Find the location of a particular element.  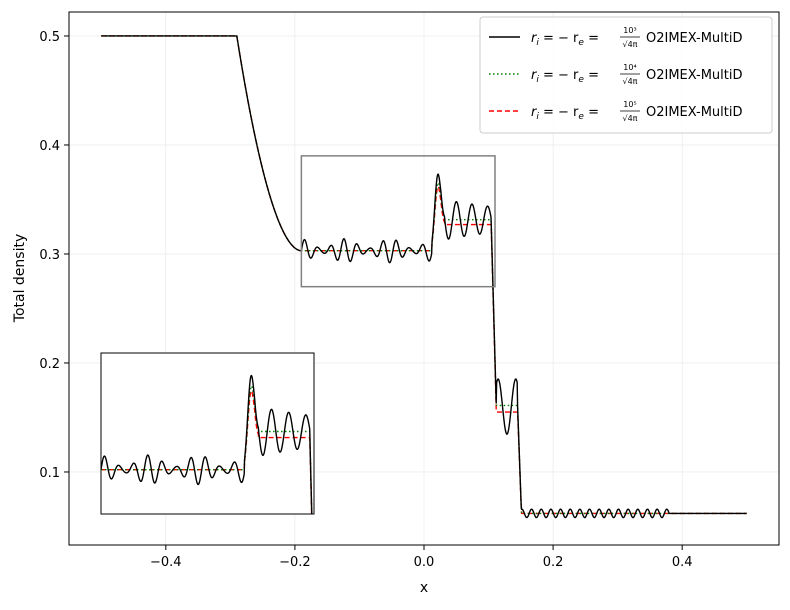

inset-series-lines is located at coordinates (207, 444).